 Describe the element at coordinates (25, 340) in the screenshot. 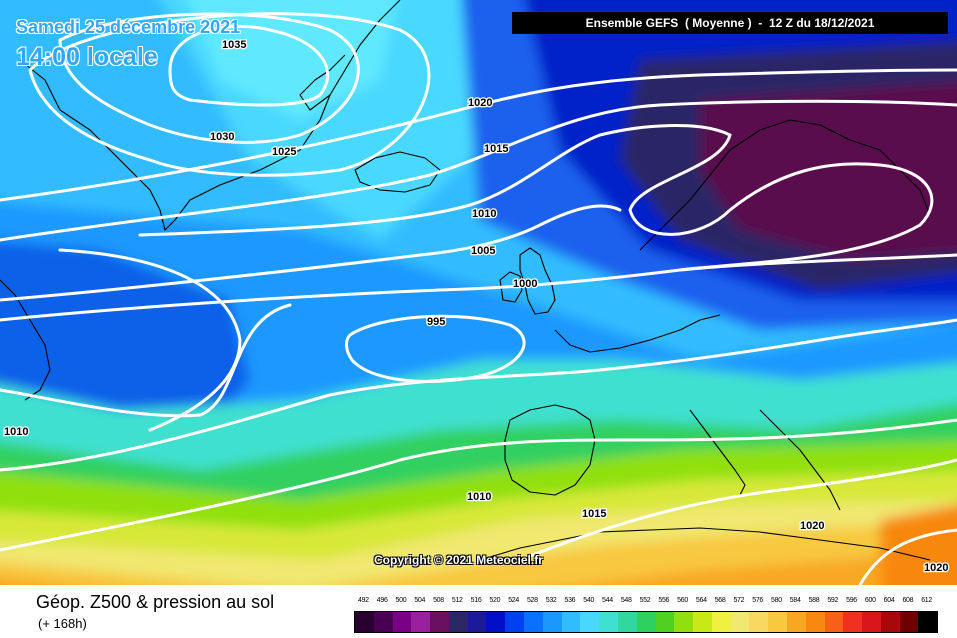

I see `labrador-coast` at that location.